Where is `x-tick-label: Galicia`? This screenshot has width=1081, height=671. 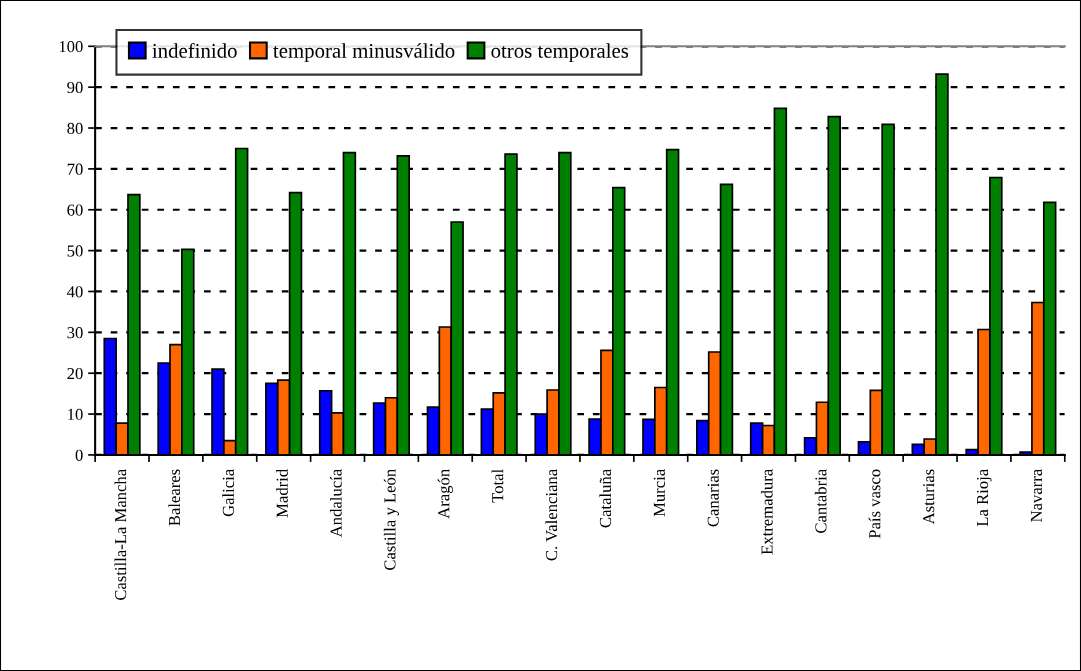
x-tick-label: Galicia is located at coordinates (228, 493).